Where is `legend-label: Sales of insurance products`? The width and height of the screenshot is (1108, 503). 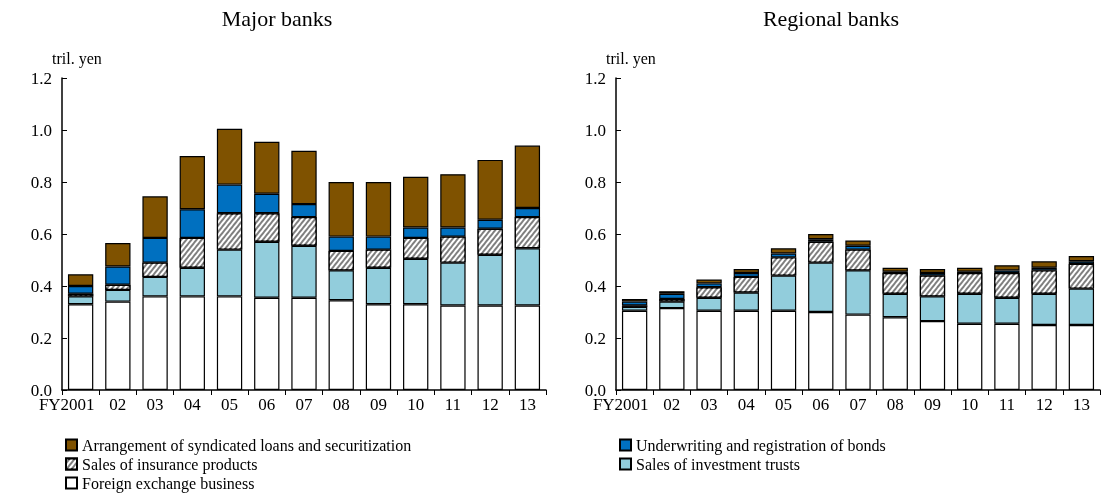
legend-label: Sales of insurance products is located at coordinates (170, 464).